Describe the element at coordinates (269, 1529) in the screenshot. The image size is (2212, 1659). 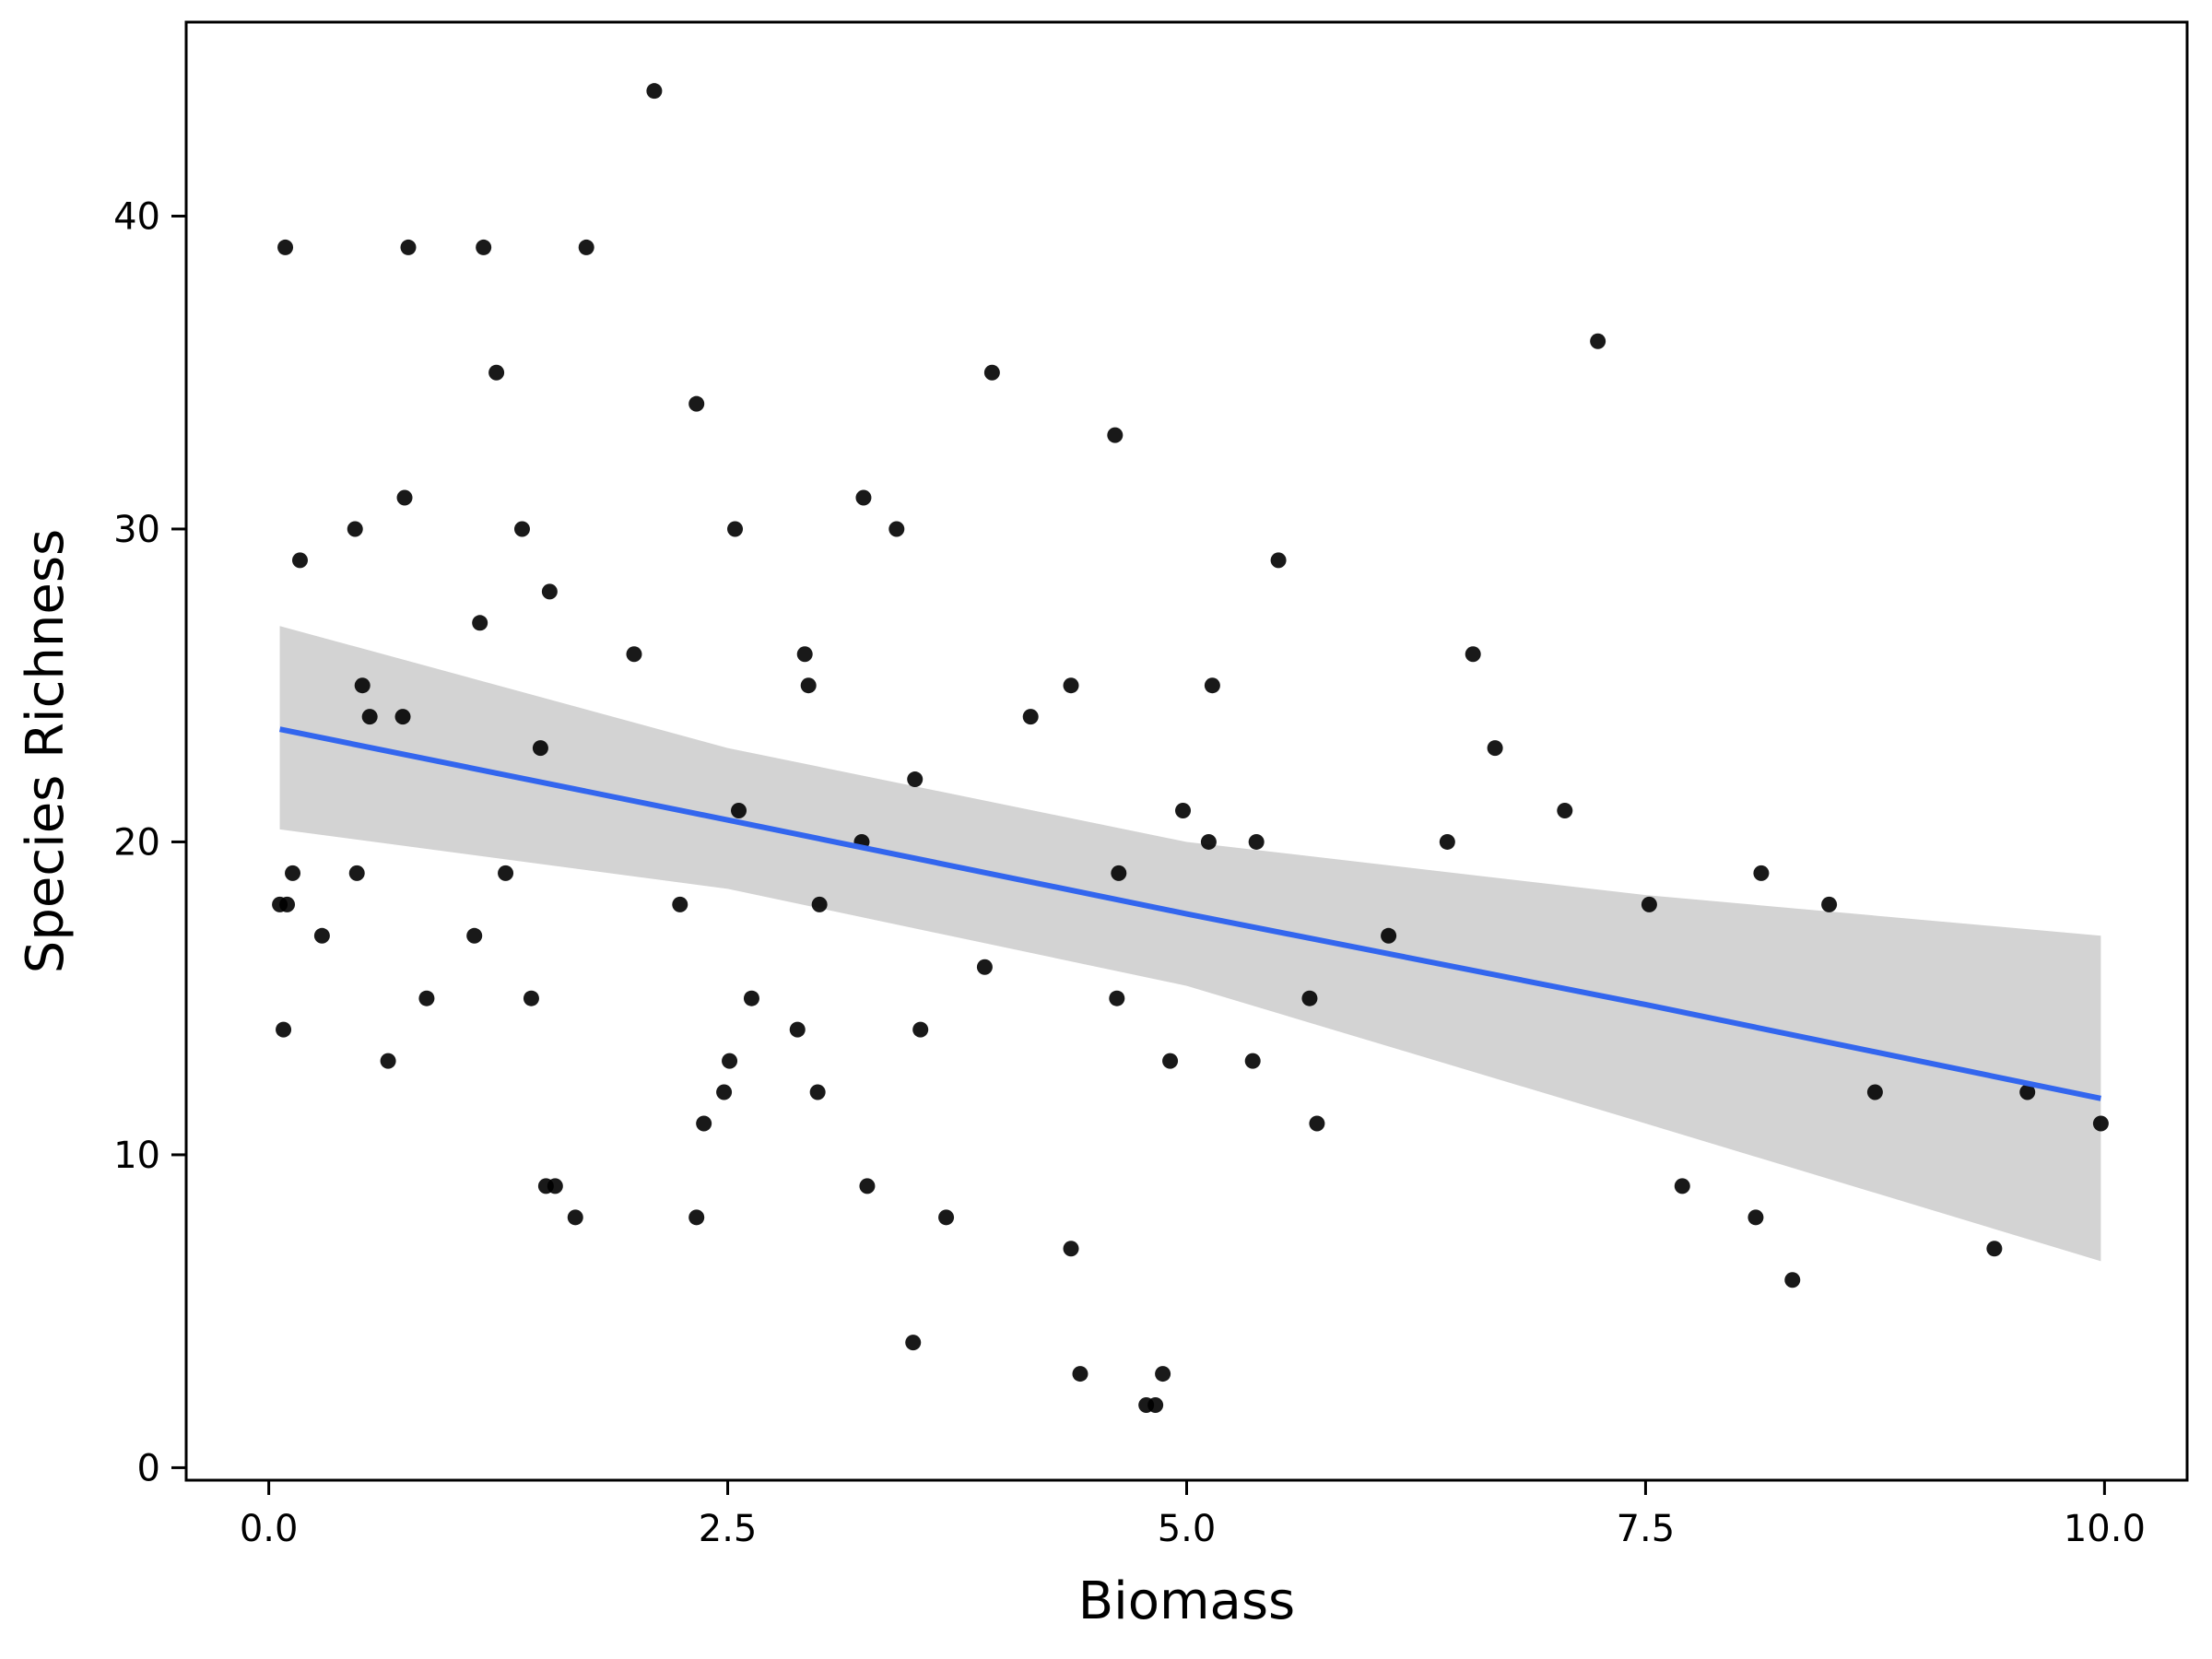
I see `x-tick-label: 0.0` at that location.